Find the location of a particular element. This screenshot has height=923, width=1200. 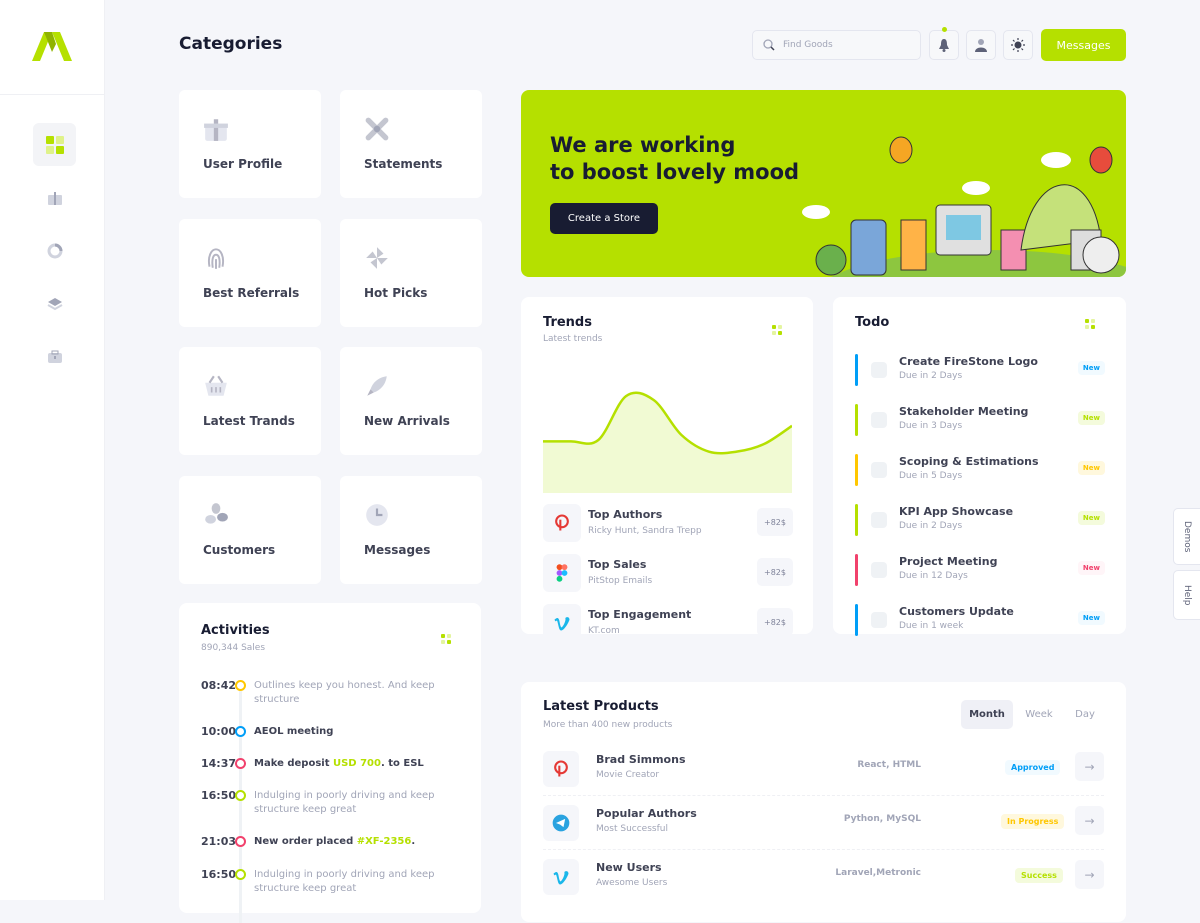

category-label: Messages is located at coordinates (397, 549).